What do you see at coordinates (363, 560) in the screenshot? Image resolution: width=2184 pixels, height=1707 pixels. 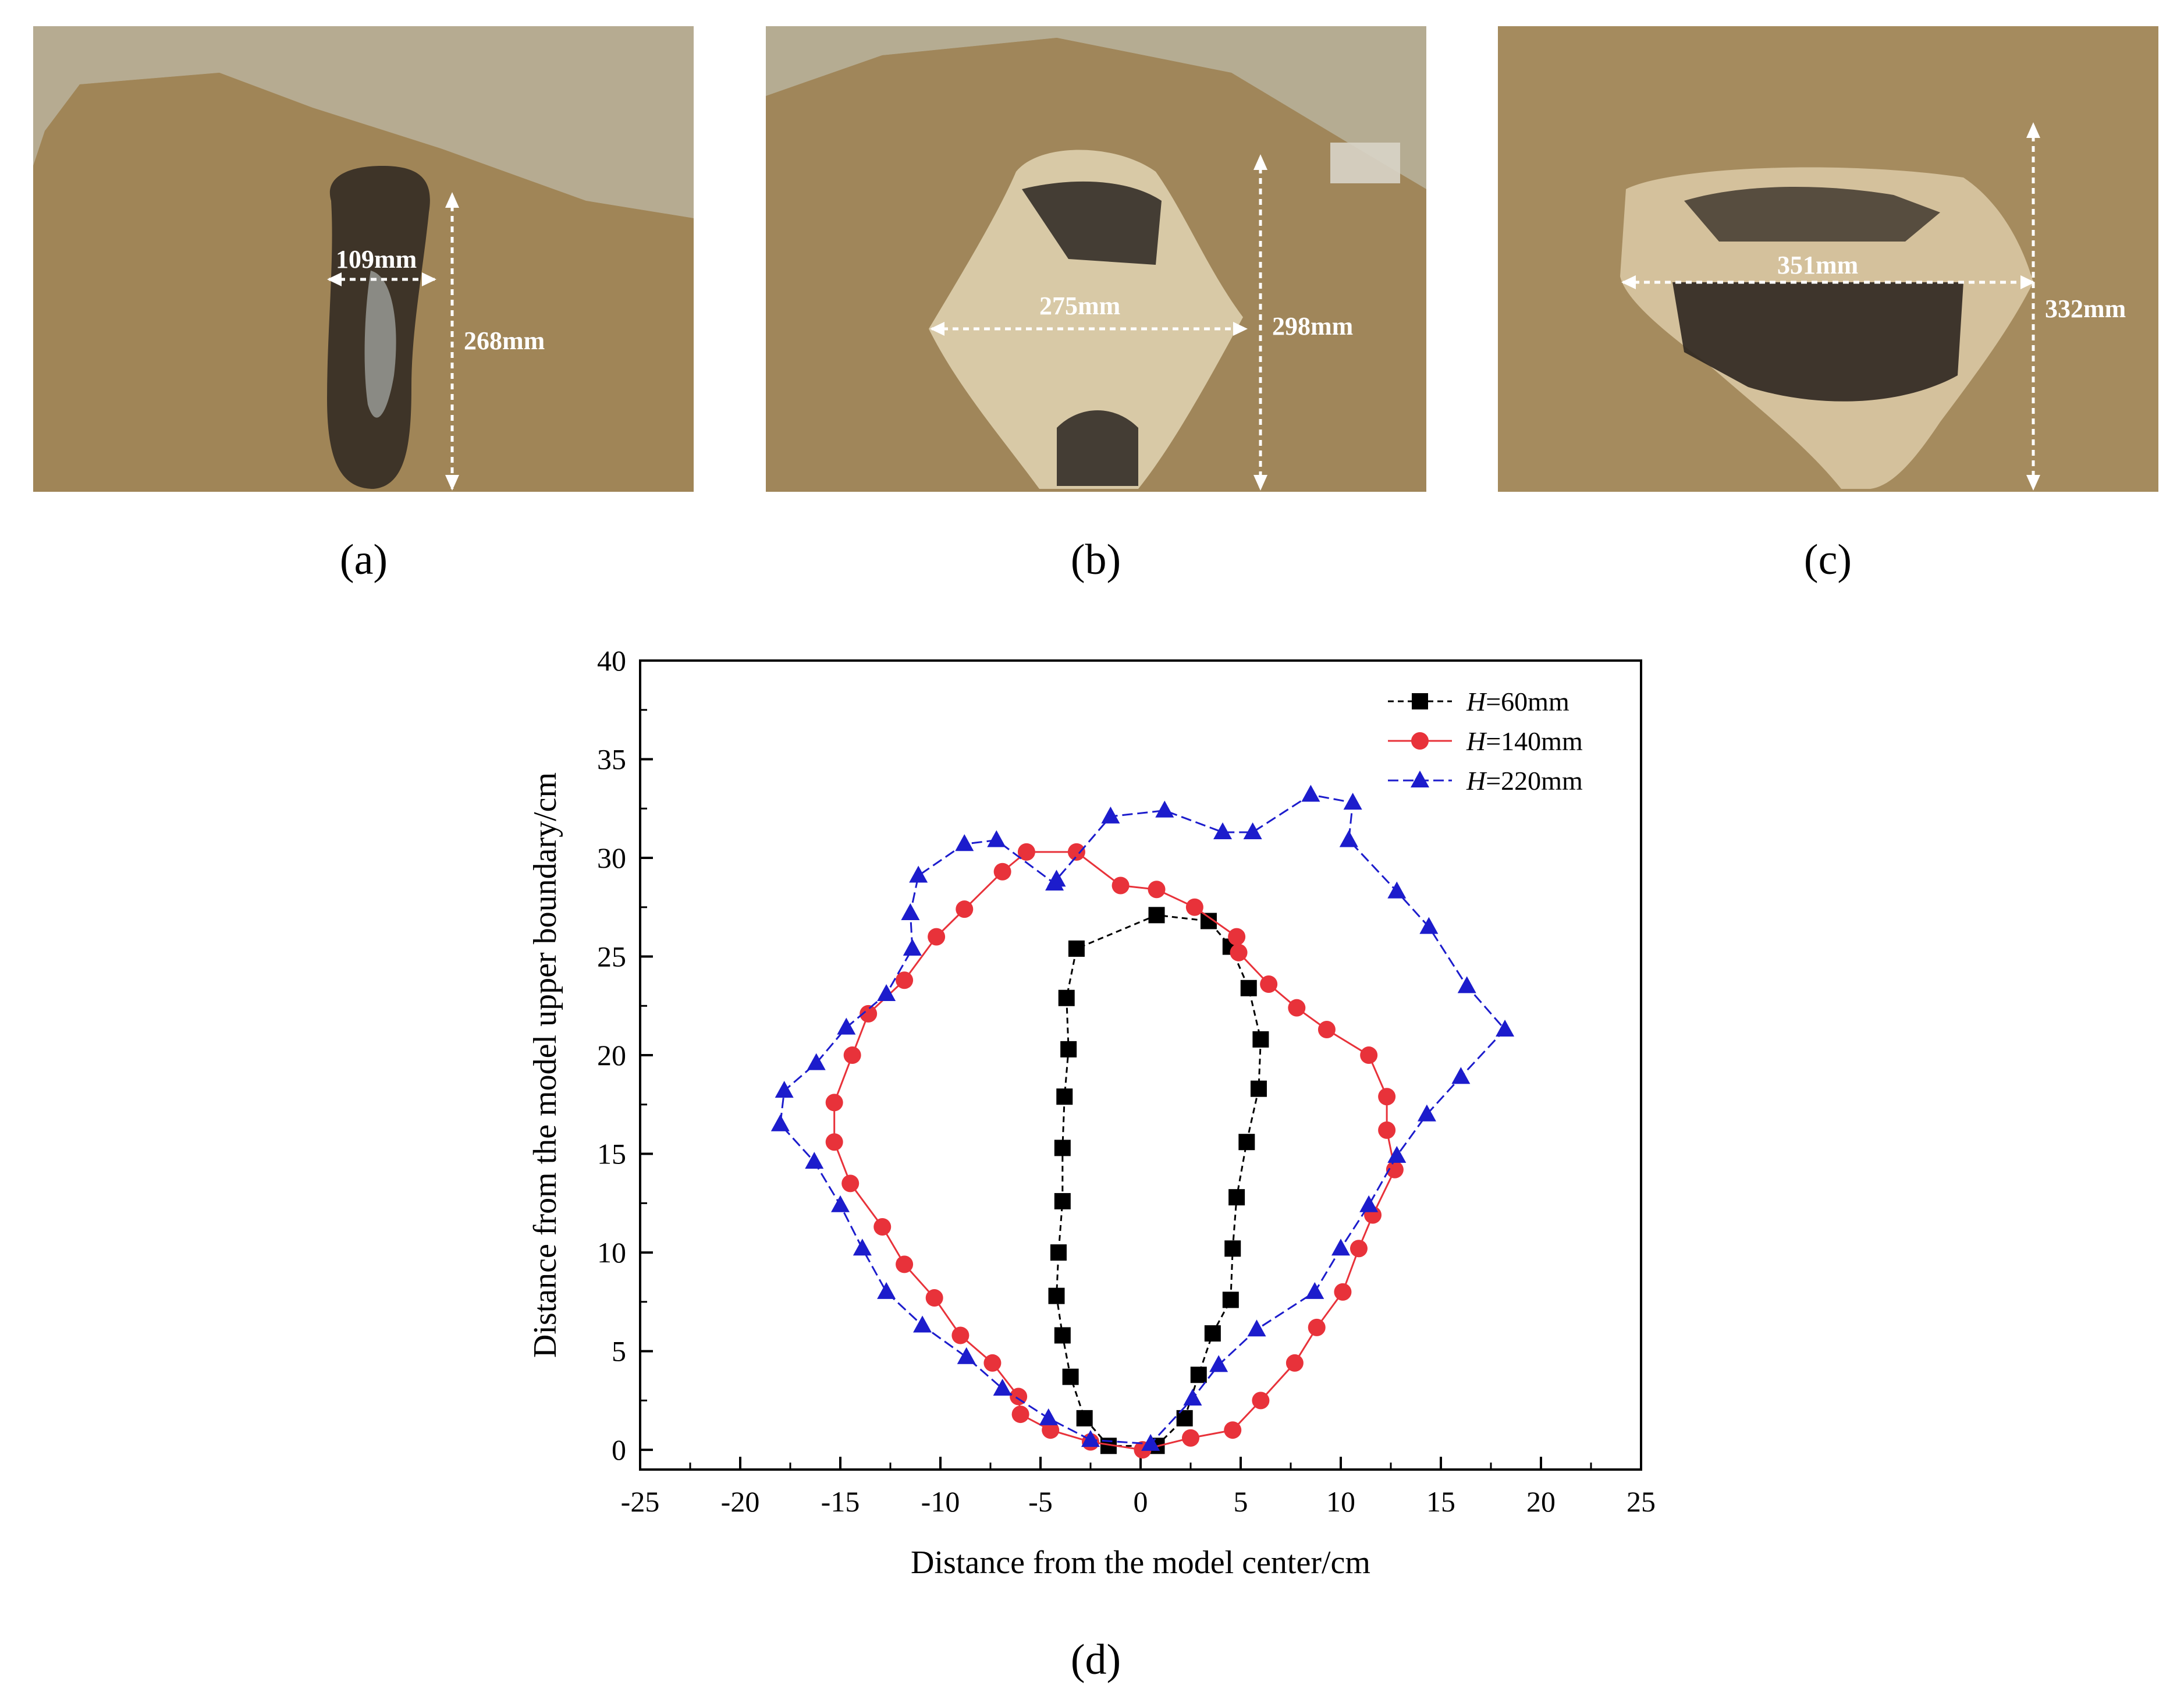 I see `panel-label-a: (a)` at bounding box center [363, 560].